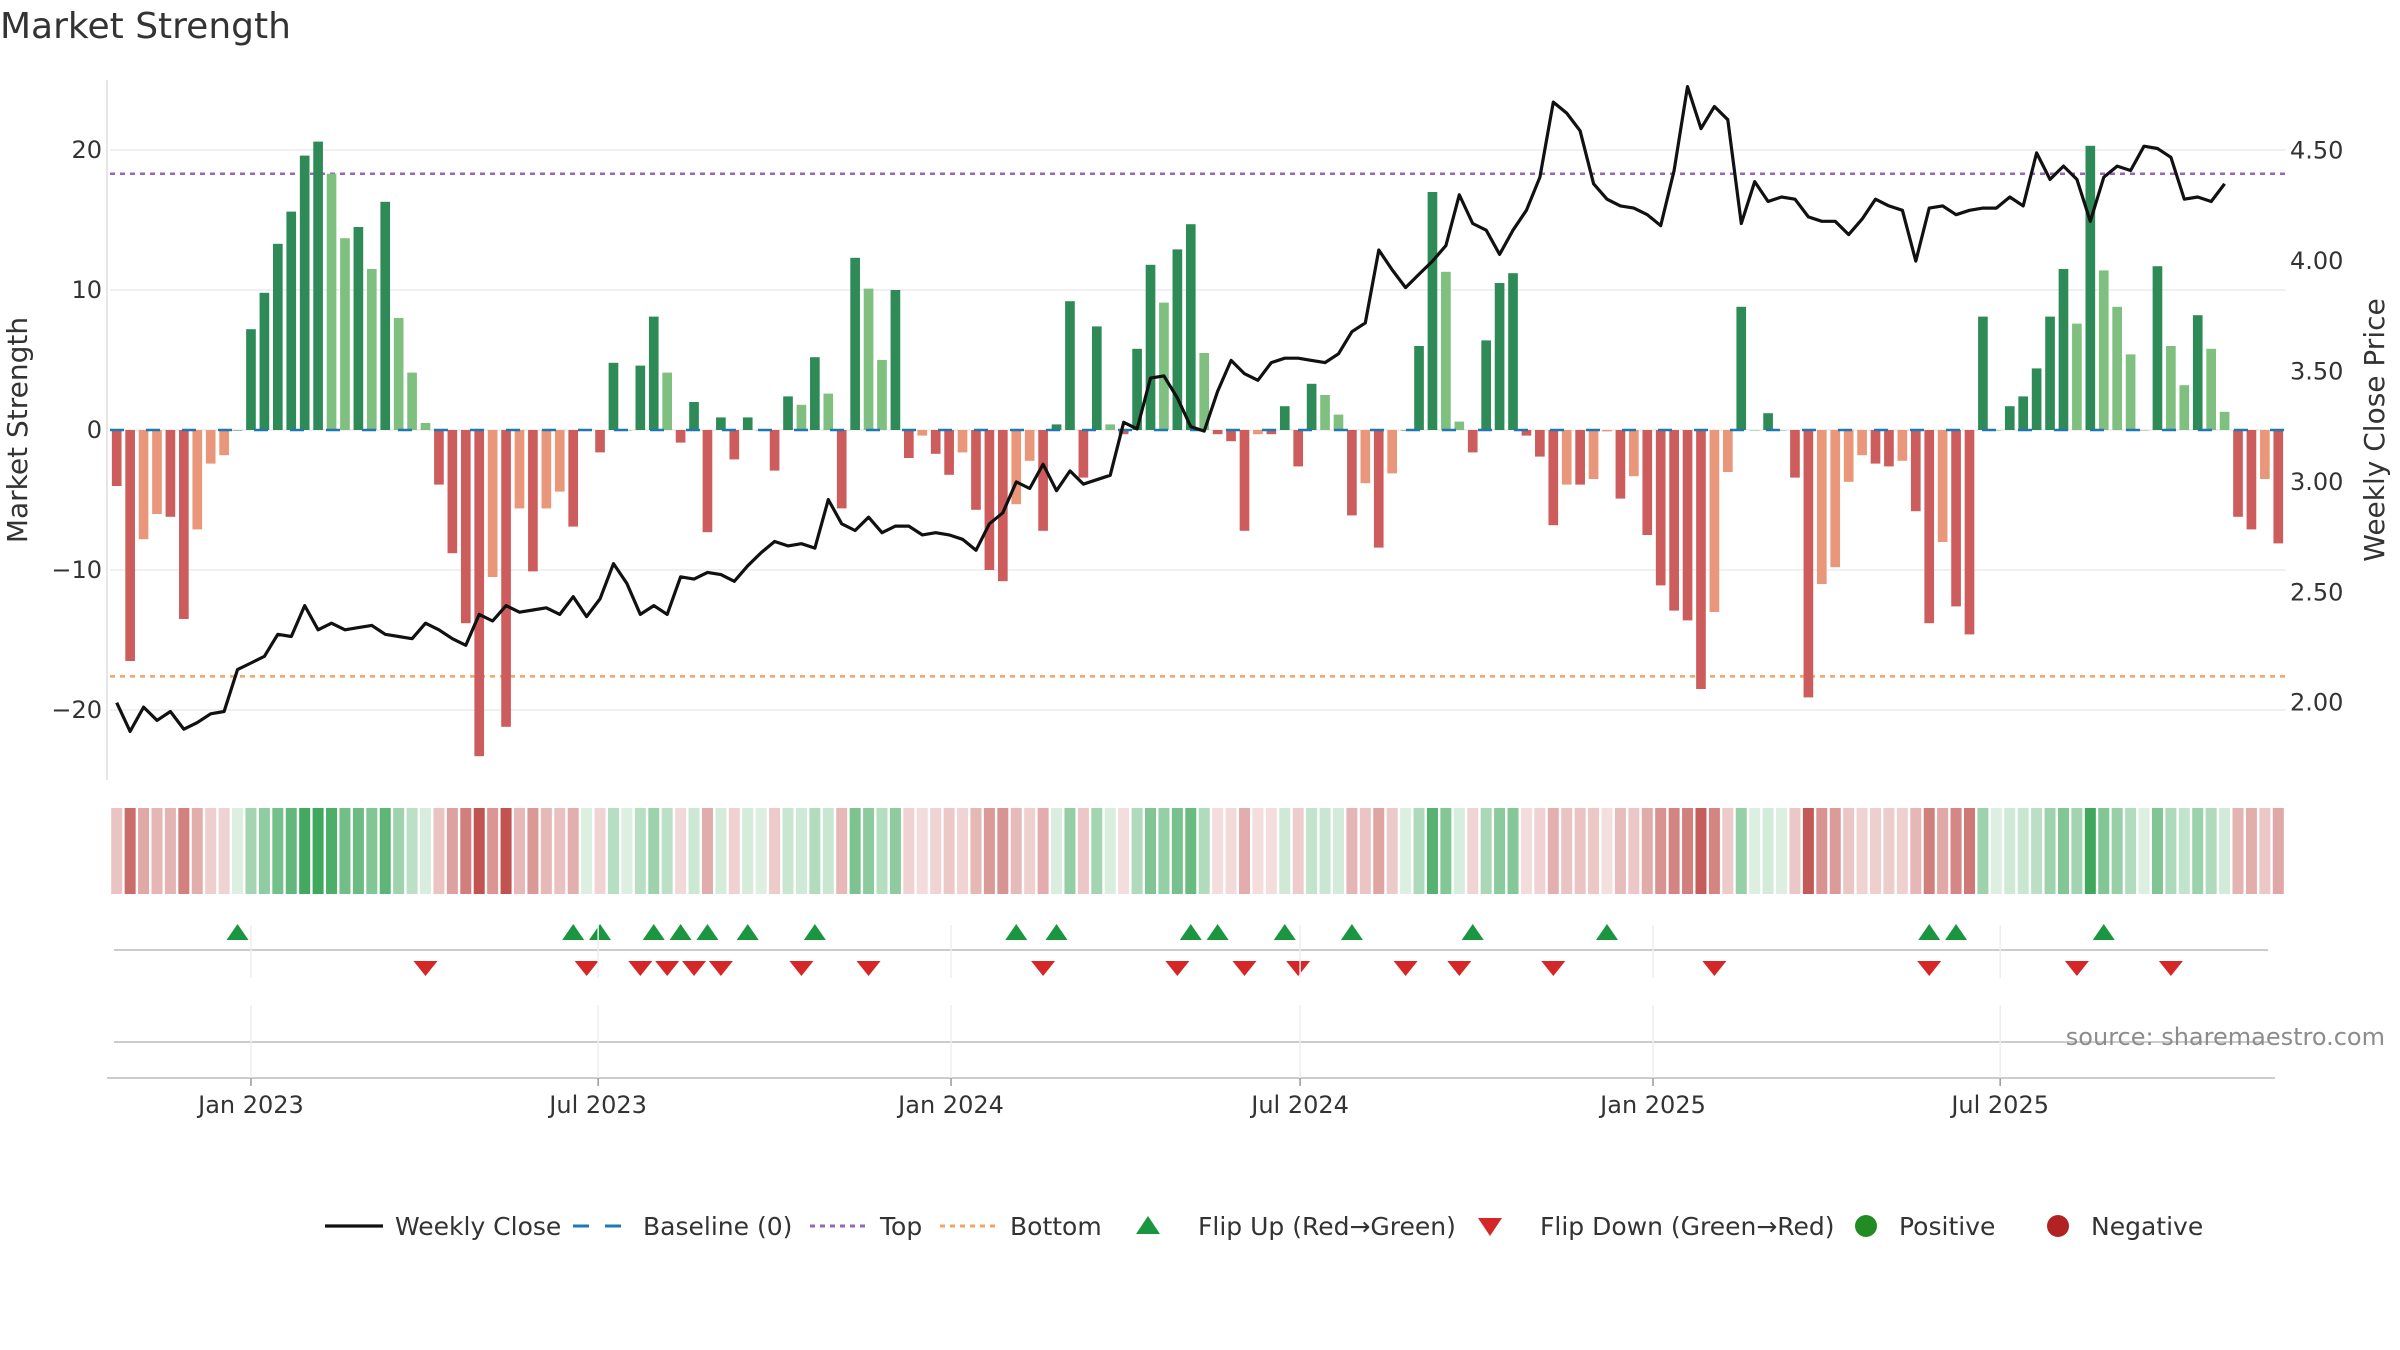  I want to click on flip-down-marker, so click(1553, 968).